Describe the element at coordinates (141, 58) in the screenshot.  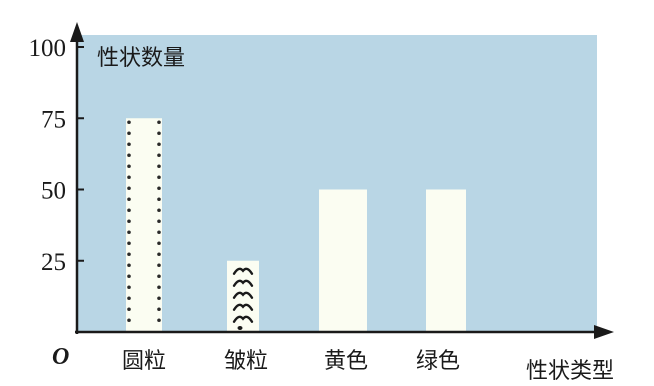
I see `y-axis-title: 性状数量` at that location.